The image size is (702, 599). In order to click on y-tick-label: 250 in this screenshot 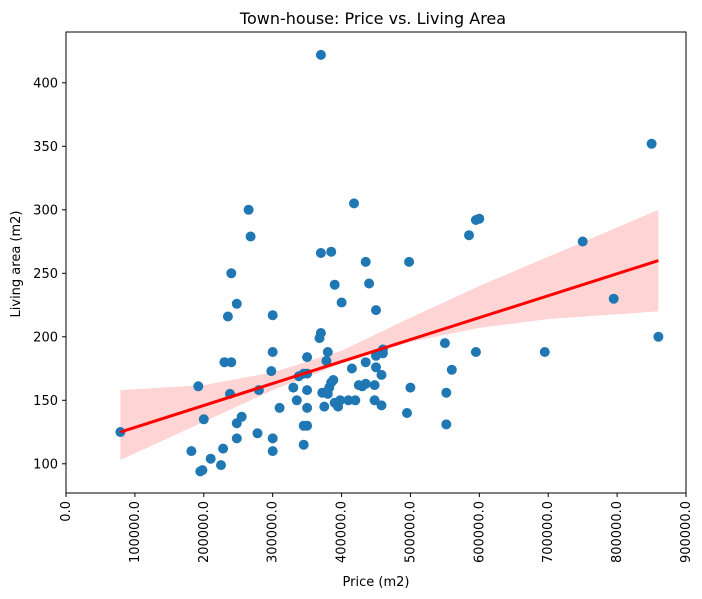, I will do `click(45, 274)`.